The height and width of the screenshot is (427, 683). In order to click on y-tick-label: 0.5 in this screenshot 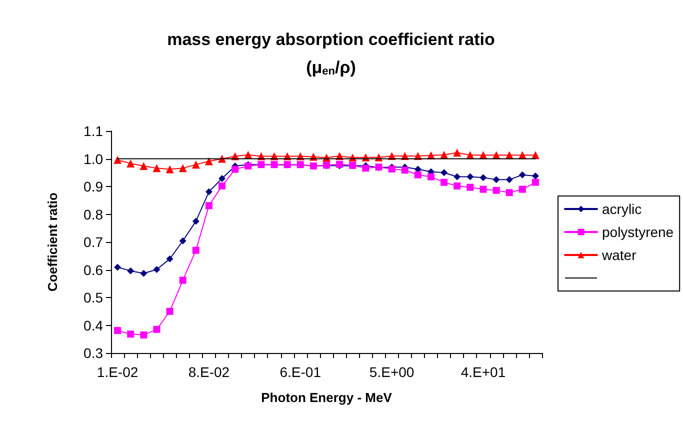, I will do `click(94, 298)`.